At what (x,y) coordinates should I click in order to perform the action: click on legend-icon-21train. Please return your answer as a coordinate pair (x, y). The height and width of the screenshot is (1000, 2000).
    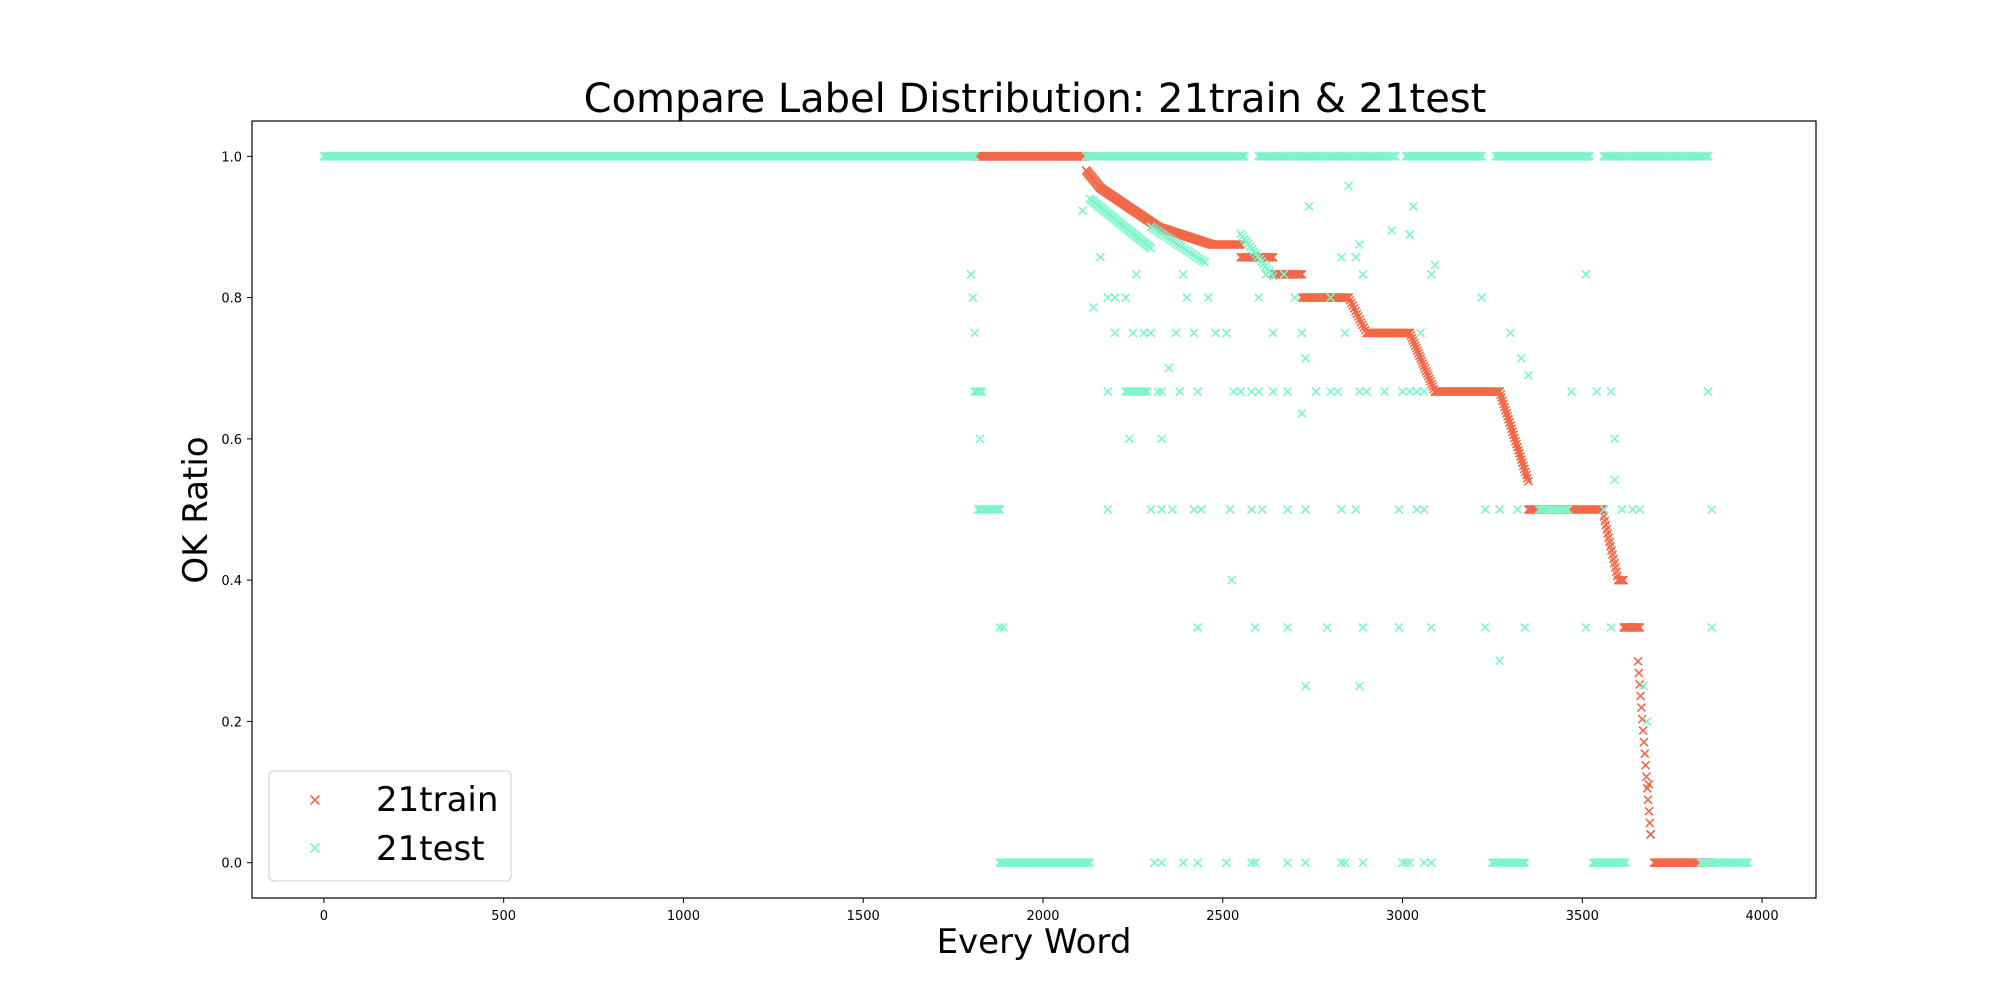
    Looking at the image, I should click on (315, 800).